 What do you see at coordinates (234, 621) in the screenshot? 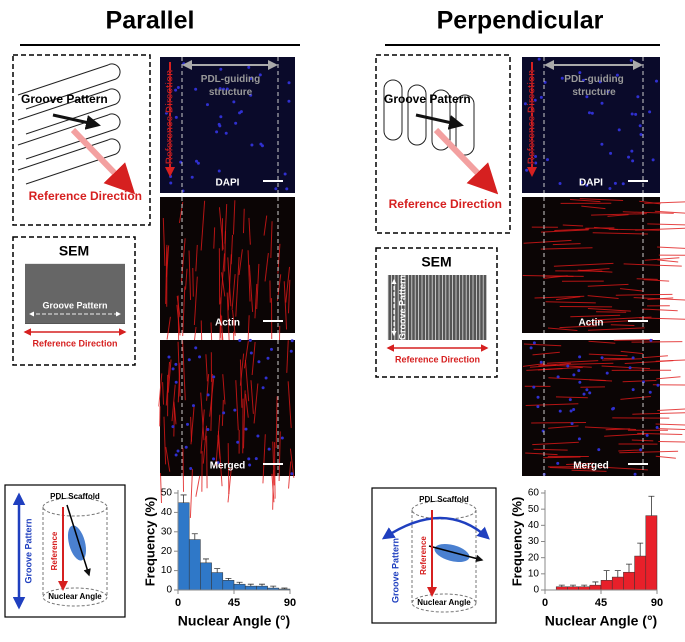
I see `x-axis-label: Nuclear Angle (°)` at bounding box center [234, 621].